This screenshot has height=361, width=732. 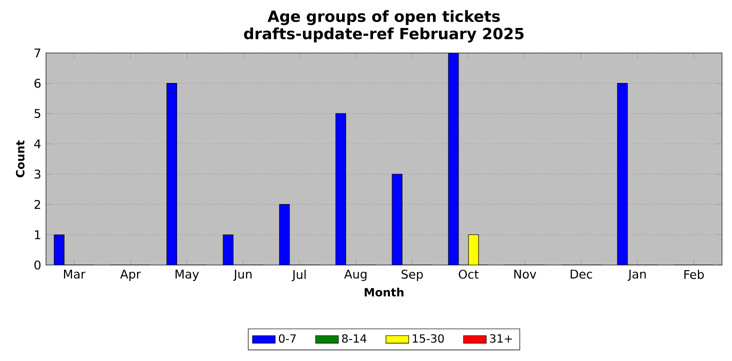 What do you see at coordinates (287, 338) in the screenshot?
I see `legend-label: 0-7` at bounding box center [287, 338].